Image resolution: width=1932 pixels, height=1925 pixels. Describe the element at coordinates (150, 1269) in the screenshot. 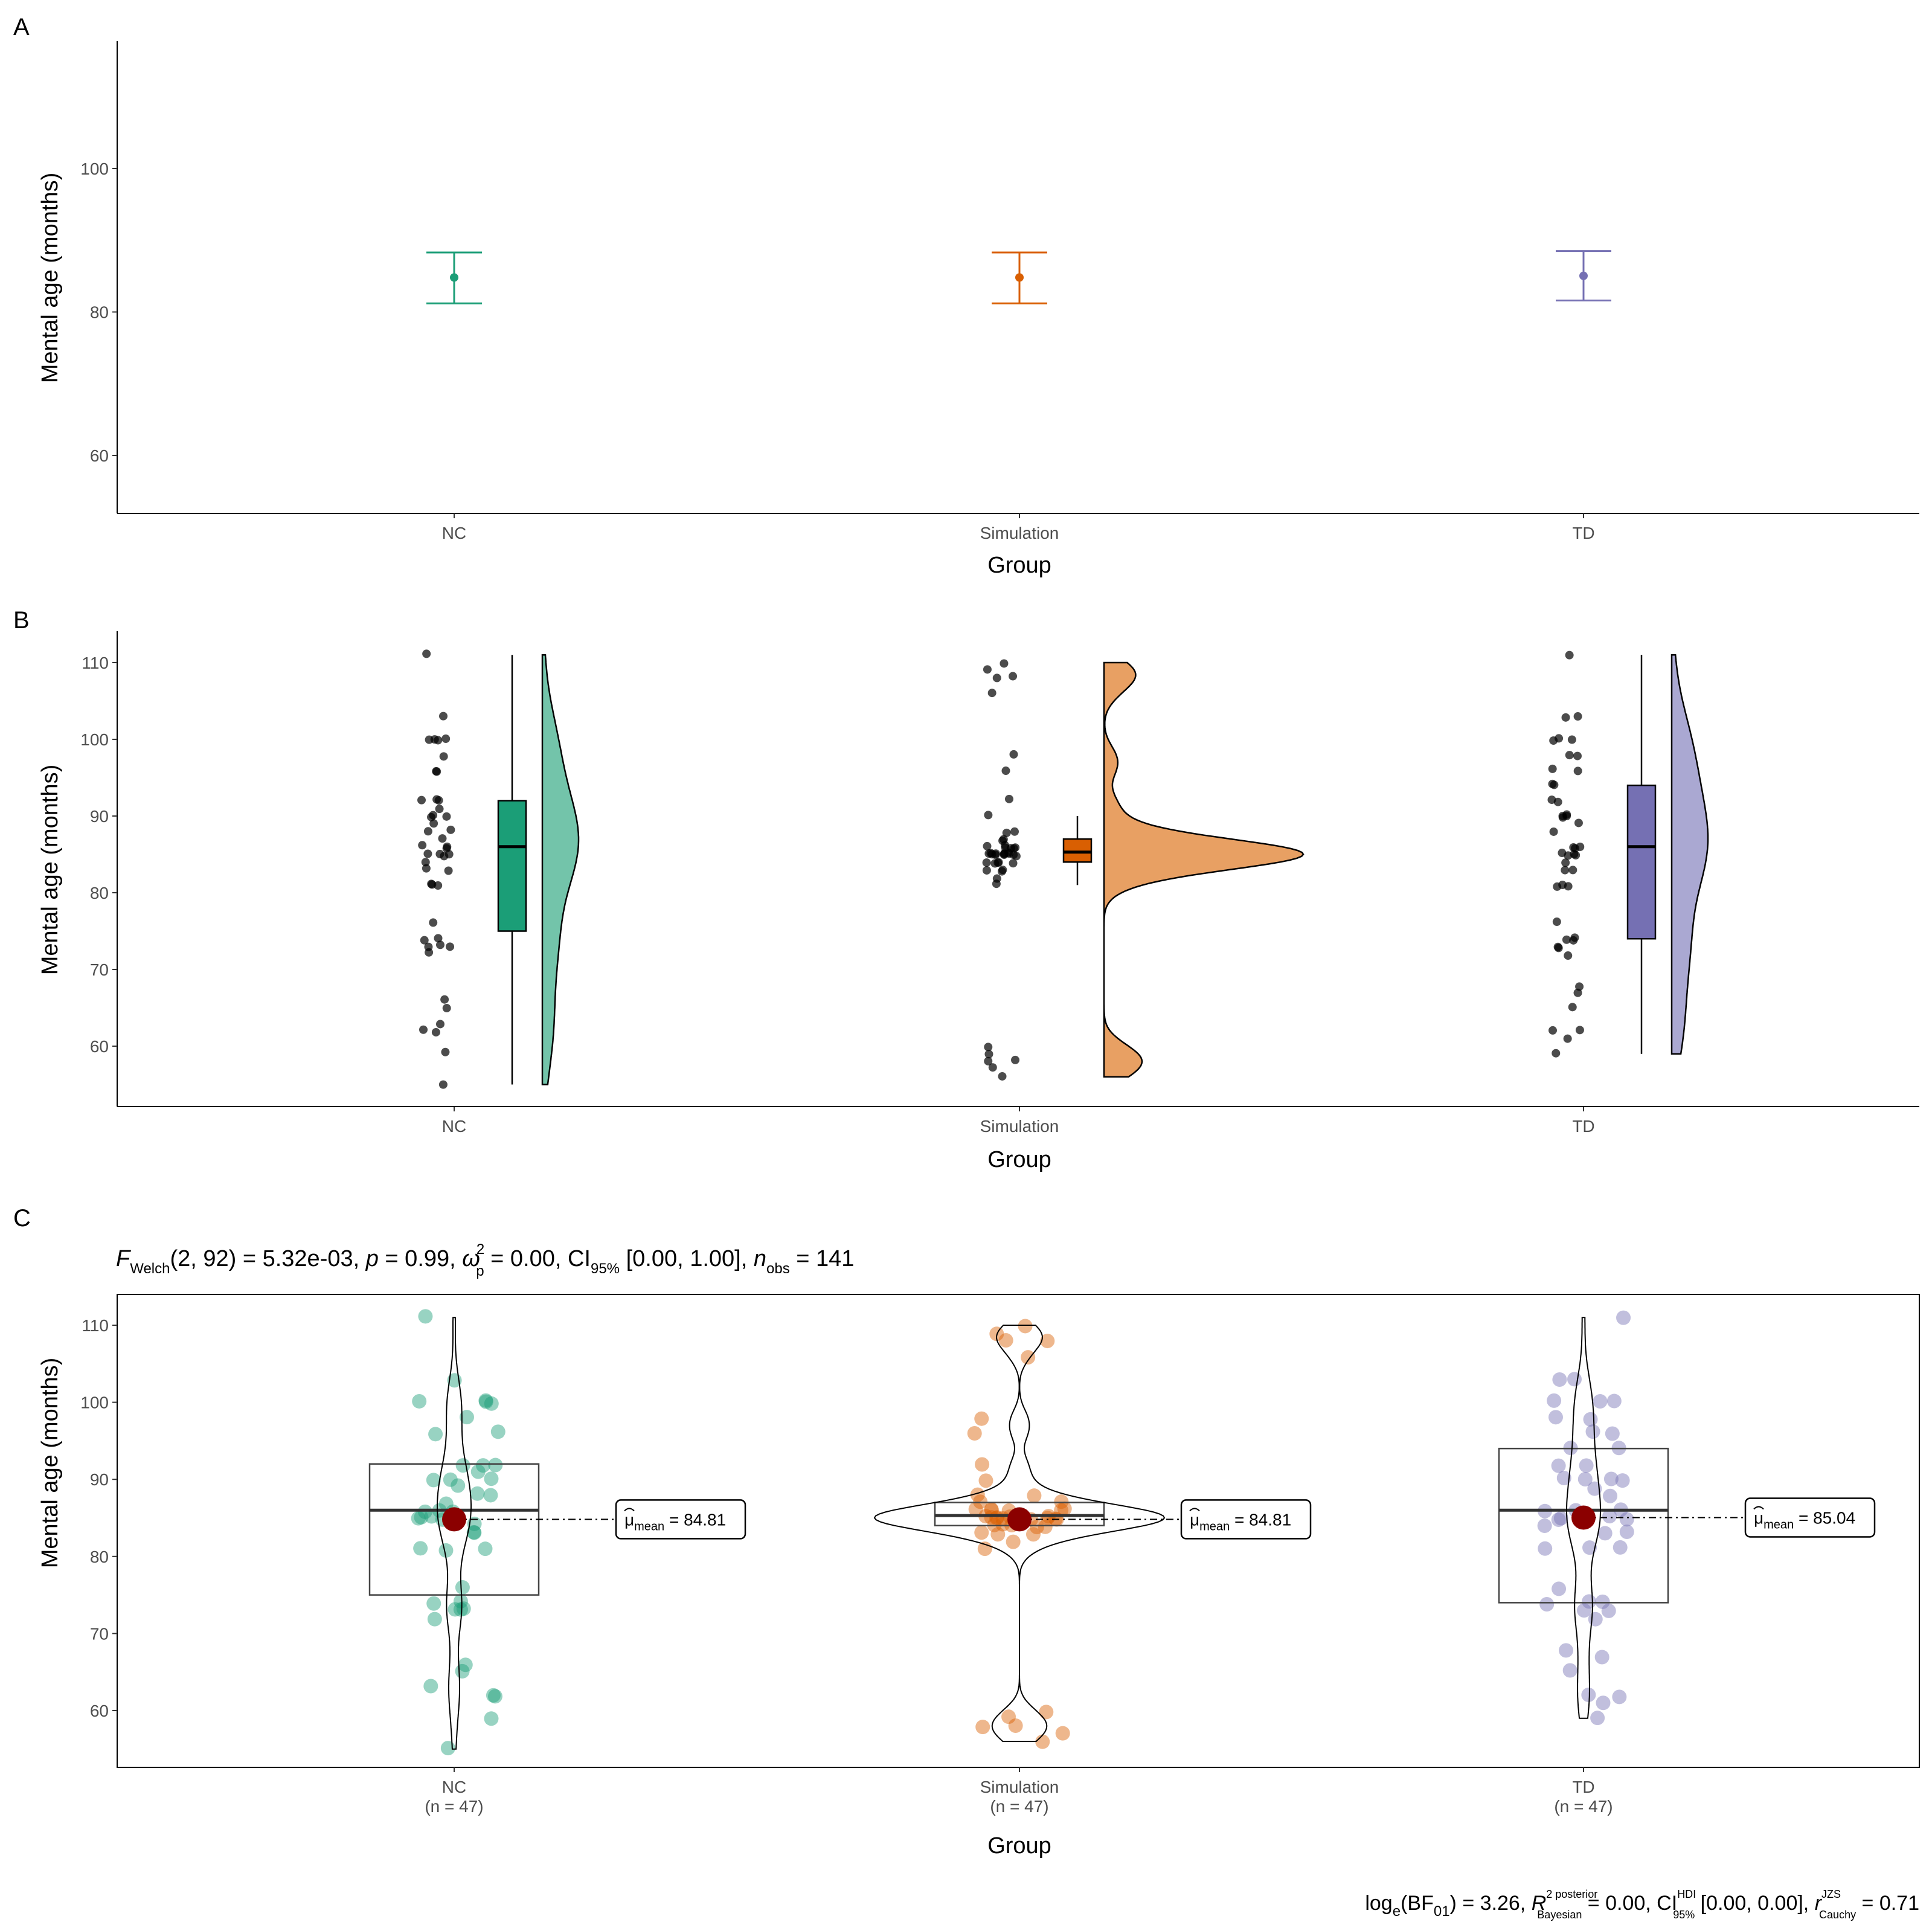

I see `stat-welch: Welch` at that location.